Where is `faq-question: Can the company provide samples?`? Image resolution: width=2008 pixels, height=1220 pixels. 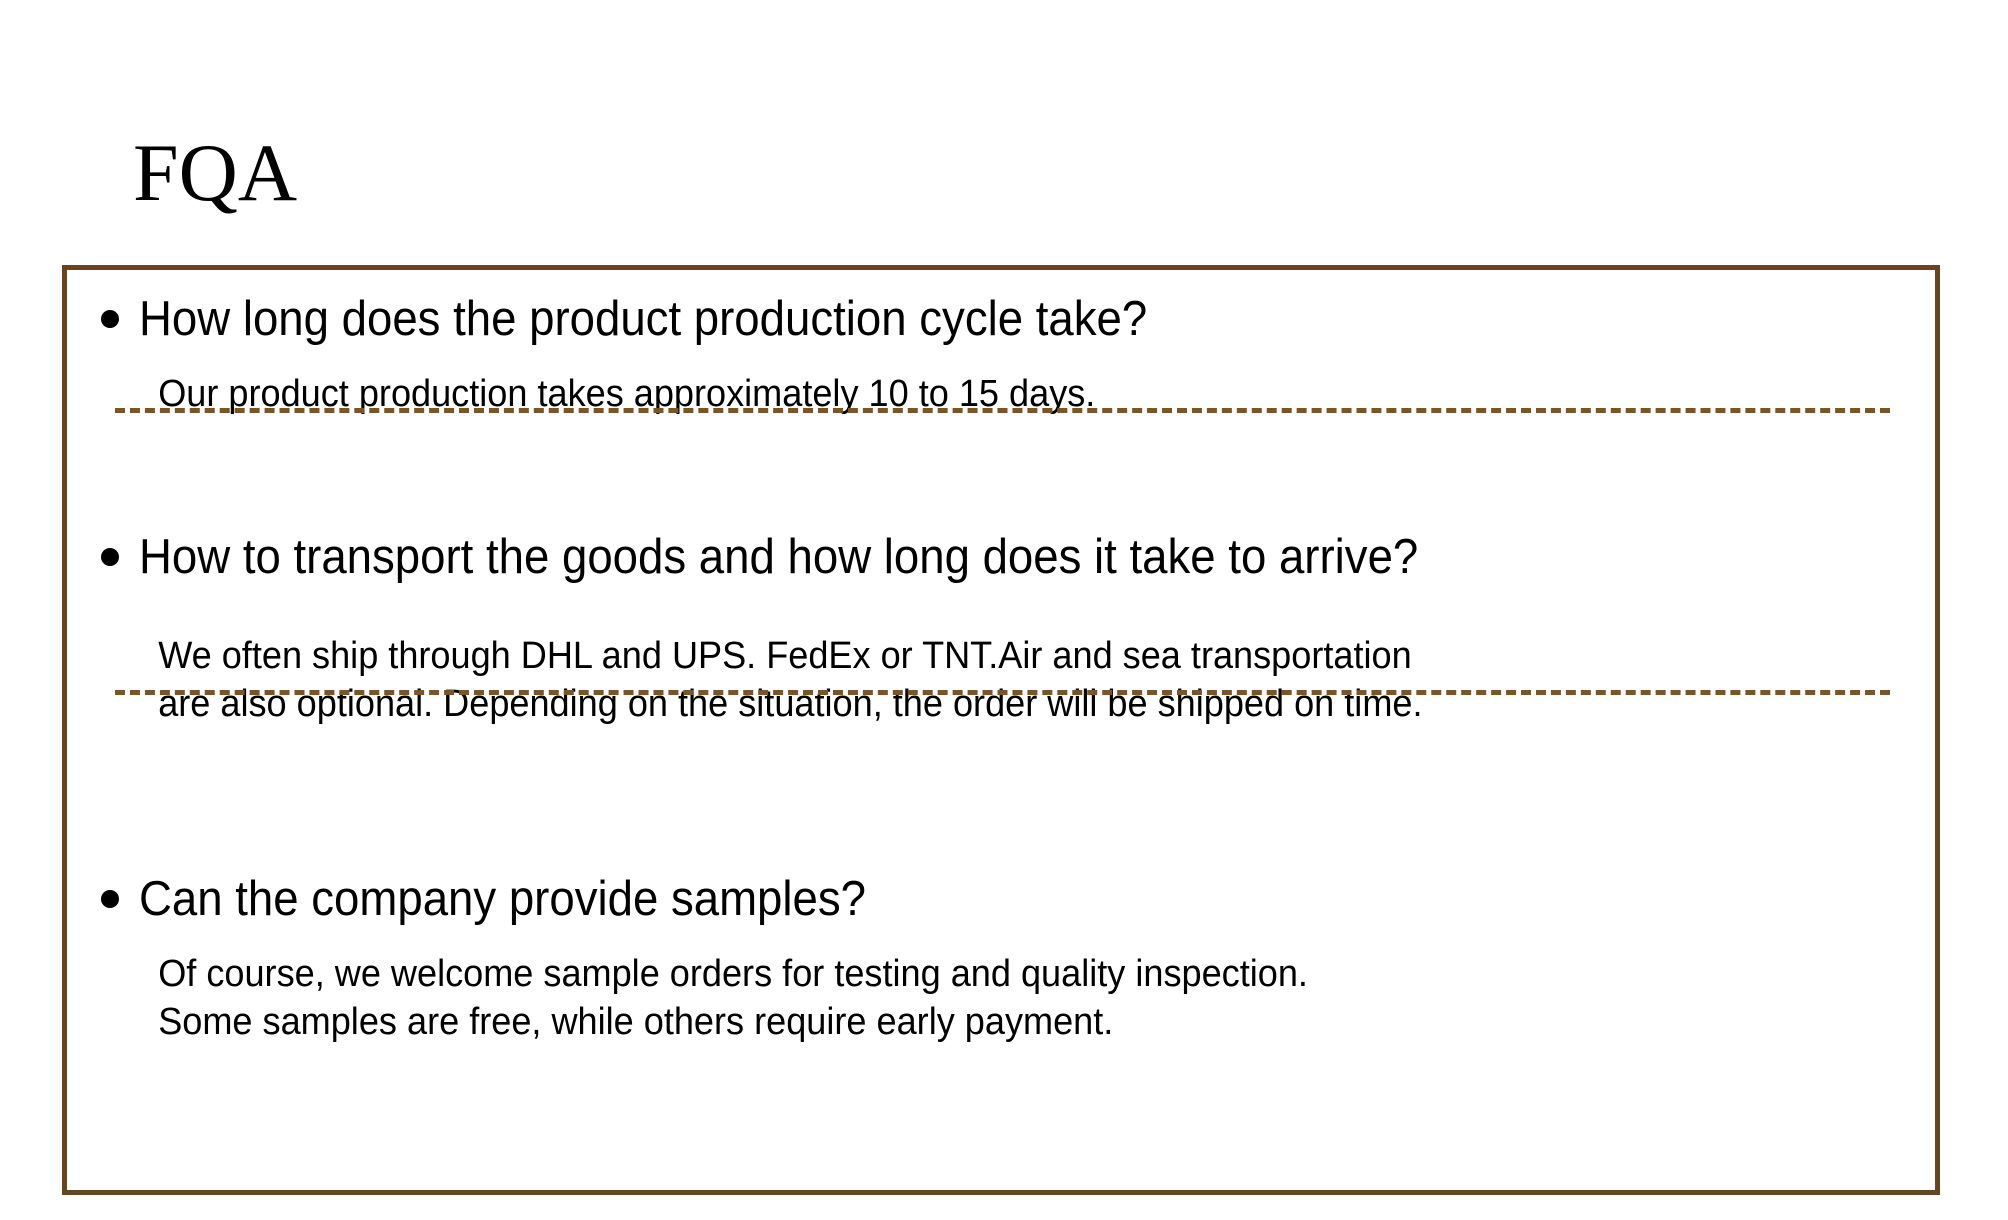
faq-question: Can the company provide samples? is located at coordinates (1001, 899).